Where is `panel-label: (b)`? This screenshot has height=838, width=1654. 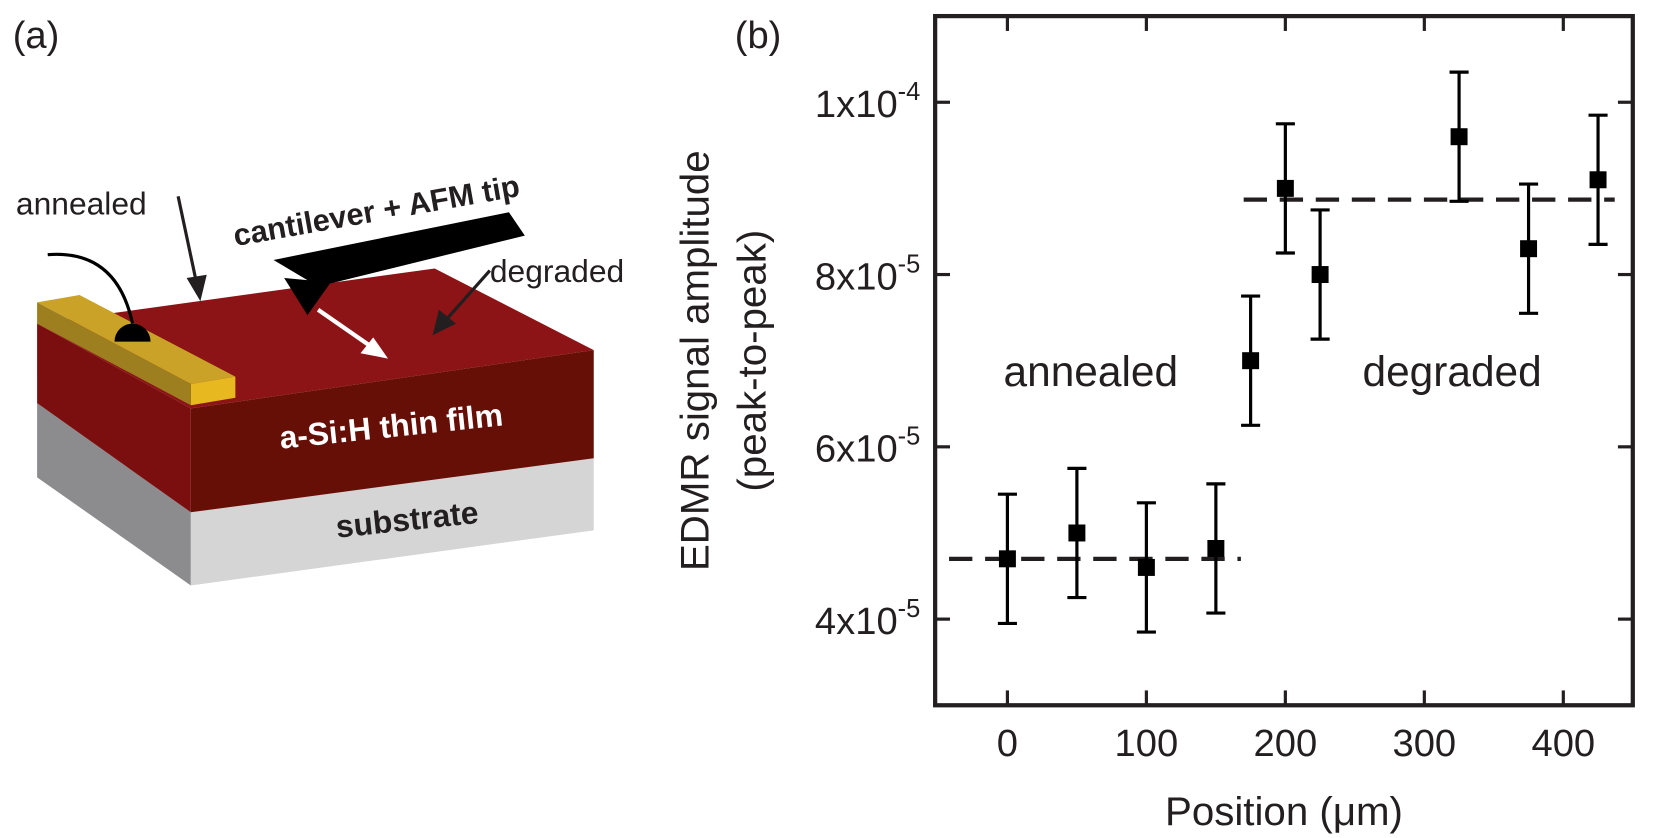
panel-label: (b) is located at coordinates (758, 35).